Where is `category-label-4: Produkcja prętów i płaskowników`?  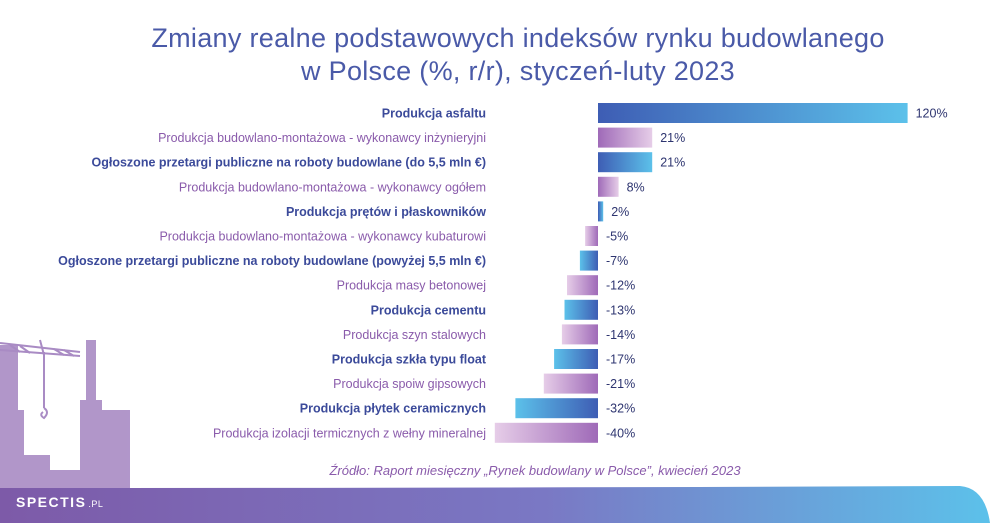 category-label-4: Produkcja prętów i płaskowników is located at coordinates (386, 212).